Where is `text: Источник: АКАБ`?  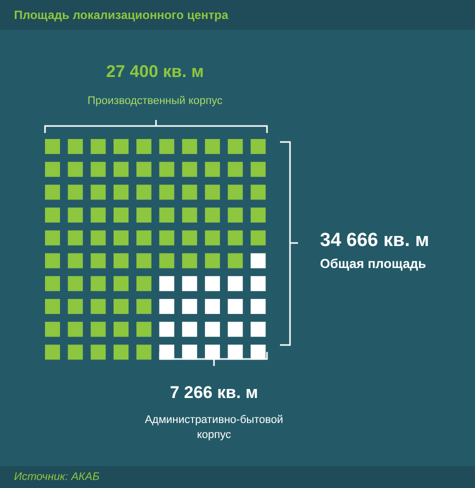 text: Источник: АКАБ is located at coordinates (57, 477).